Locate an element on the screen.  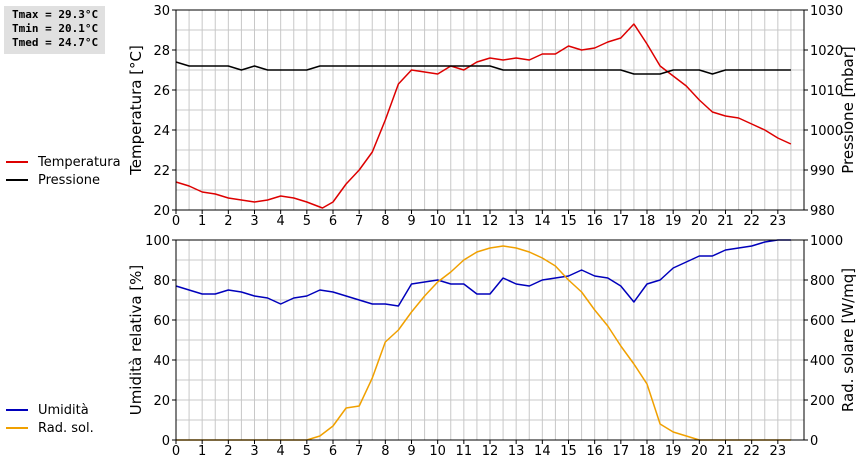
left-tick-label: 26 is located at coordinates (161, 91).